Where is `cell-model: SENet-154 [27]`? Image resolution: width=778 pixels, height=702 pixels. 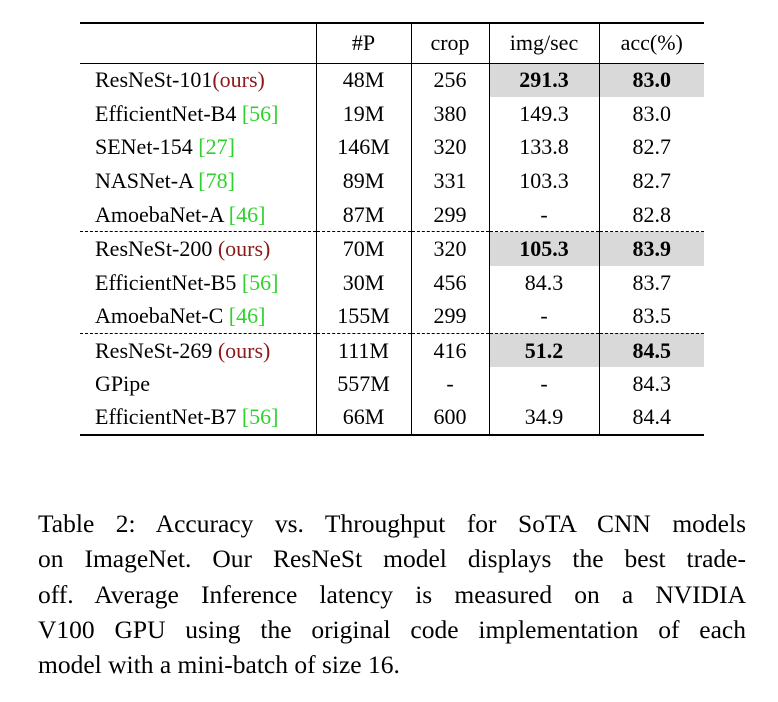
cell-model: SENet-154 [27] is located at coordinates (198, 147).